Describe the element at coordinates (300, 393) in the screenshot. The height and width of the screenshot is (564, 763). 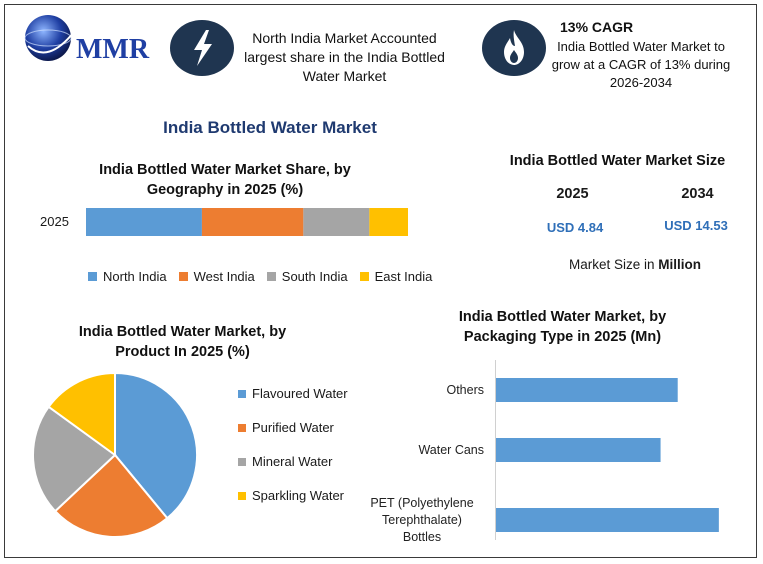
I see `legend-label: Flavoured Water` at that location.